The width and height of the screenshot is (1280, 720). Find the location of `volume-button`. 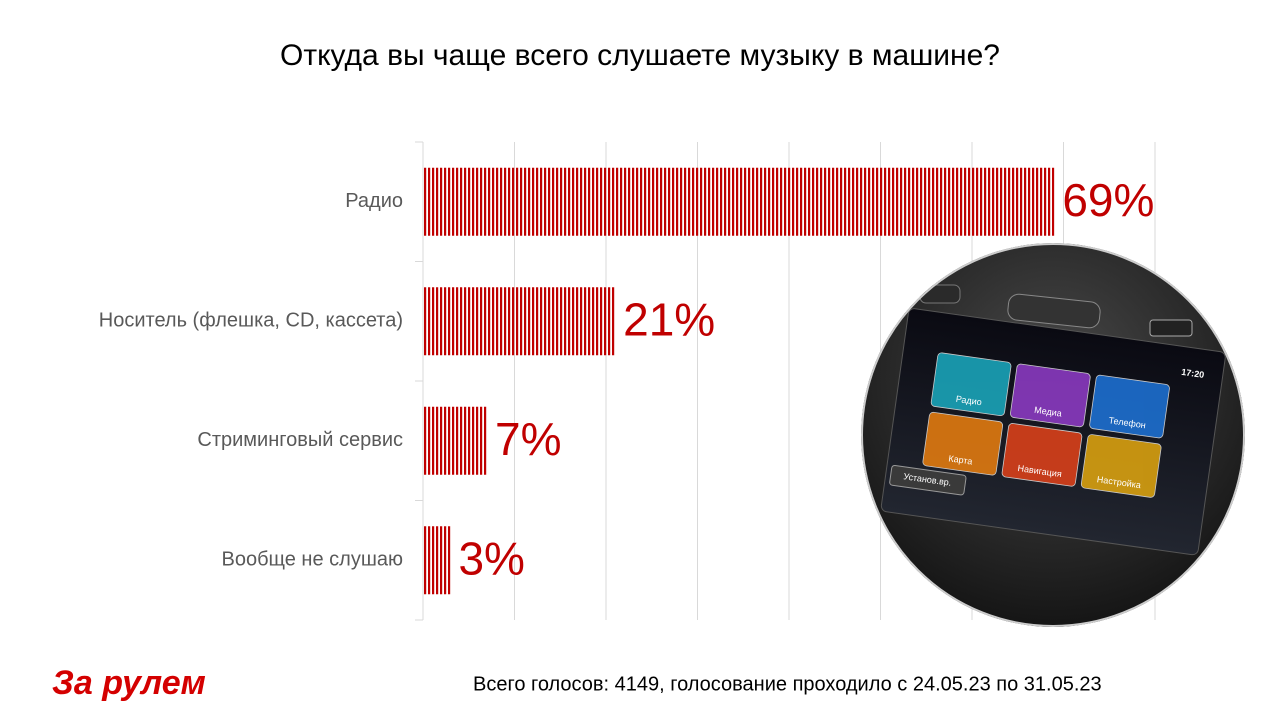

volume-button is located at coordinates (1054, 311).